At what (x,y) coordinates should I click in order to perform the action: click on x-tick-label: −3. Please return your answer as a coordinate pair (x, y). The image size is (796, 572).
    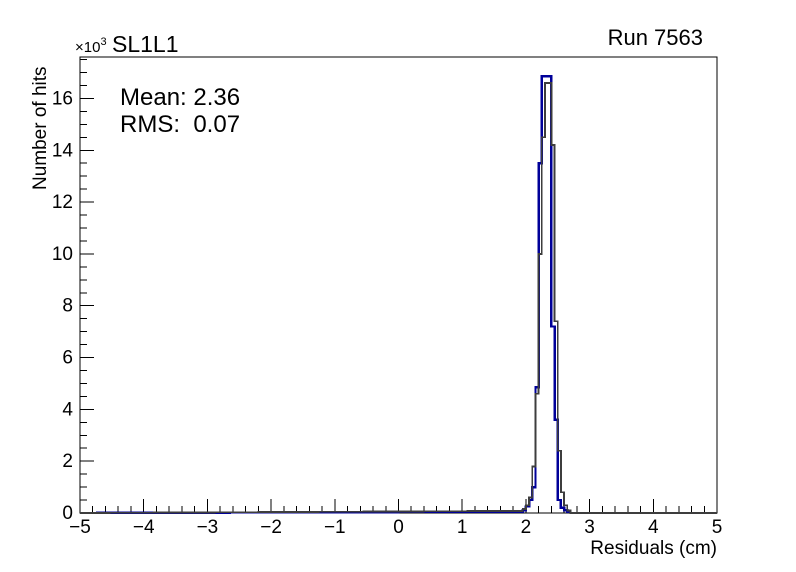
    Looking at the image, I should click on (208, 527).